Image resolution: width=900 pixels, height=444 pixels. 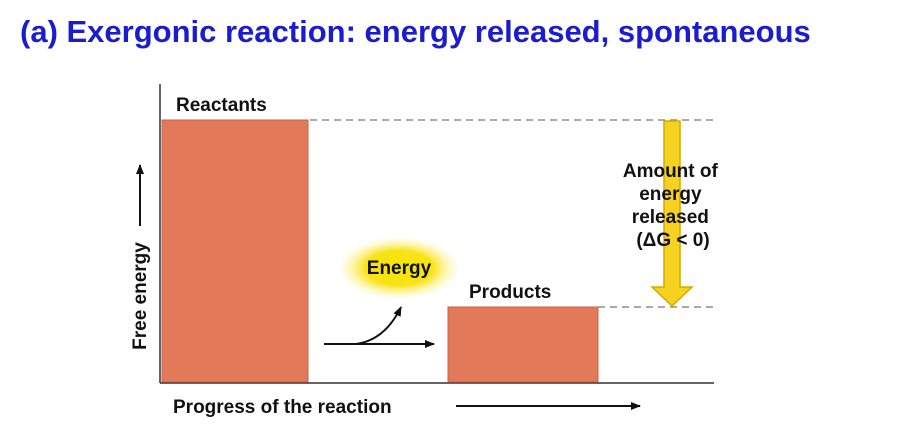 I want to click on energy-release-arrow, so click(x=378, y=325).